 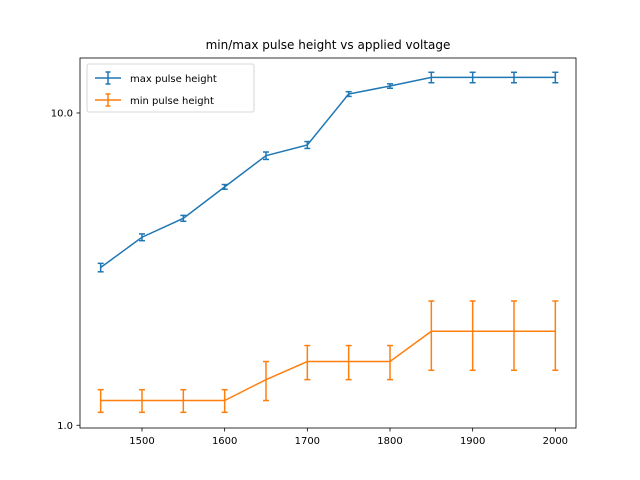 What do you see at coordinates (224, 441) in the screenshot?
I see `x-tick-label: 1600` at bounding box center [224, 441].